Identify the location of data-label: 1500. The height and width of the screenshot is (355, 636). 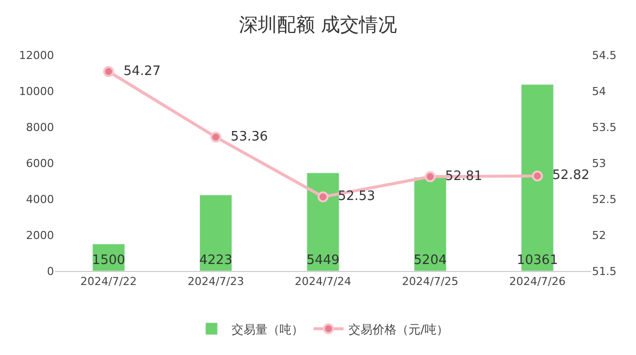
(109, 260).